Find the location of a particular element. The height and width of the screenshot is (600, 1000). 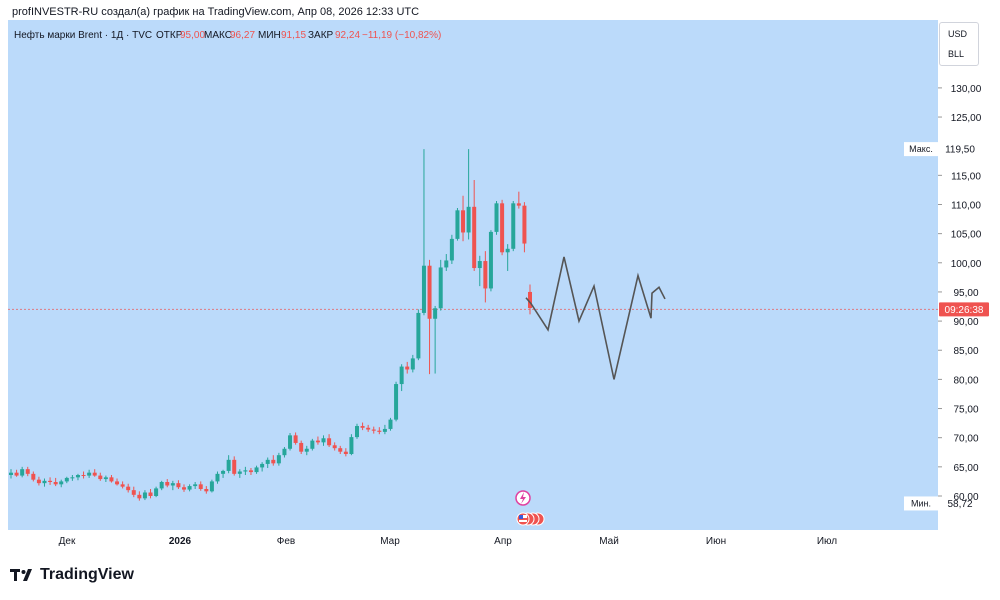

legend-low-label: МИН is located at coordinates (269, 35).